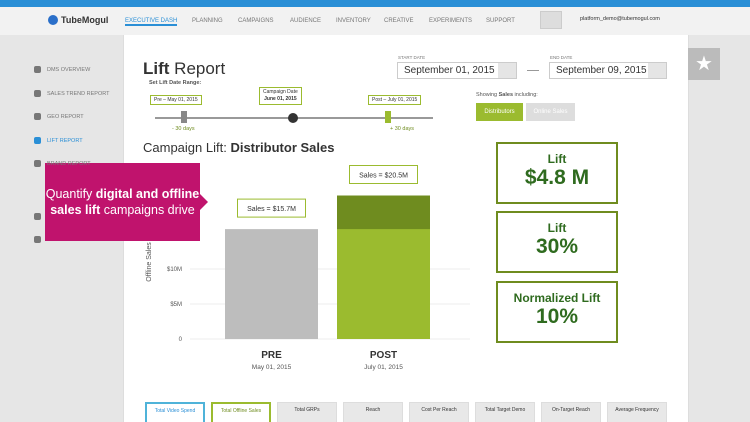 The width and height of the screenshot is (750, 422). What do you see at coordinates (395, 100) in the screenshot?
I see `post-pill: Post – July 01, 2015` at bounding box center [395, 100].